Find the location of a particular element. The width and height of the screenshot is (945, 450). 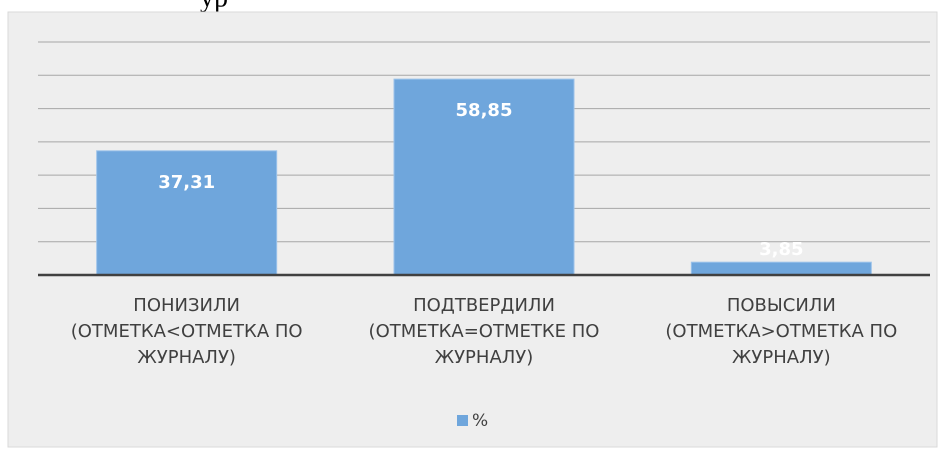

legend-swatch is located at coordinates (462, 420).